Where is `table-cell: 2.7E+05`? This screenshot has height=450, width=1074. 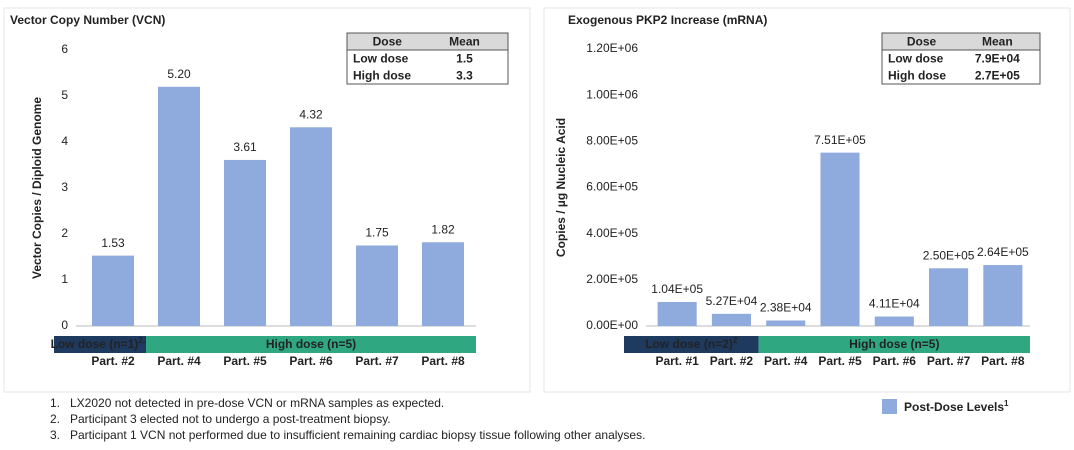 table-cell: 2.7E+05 is located at coordinates (997, 76).